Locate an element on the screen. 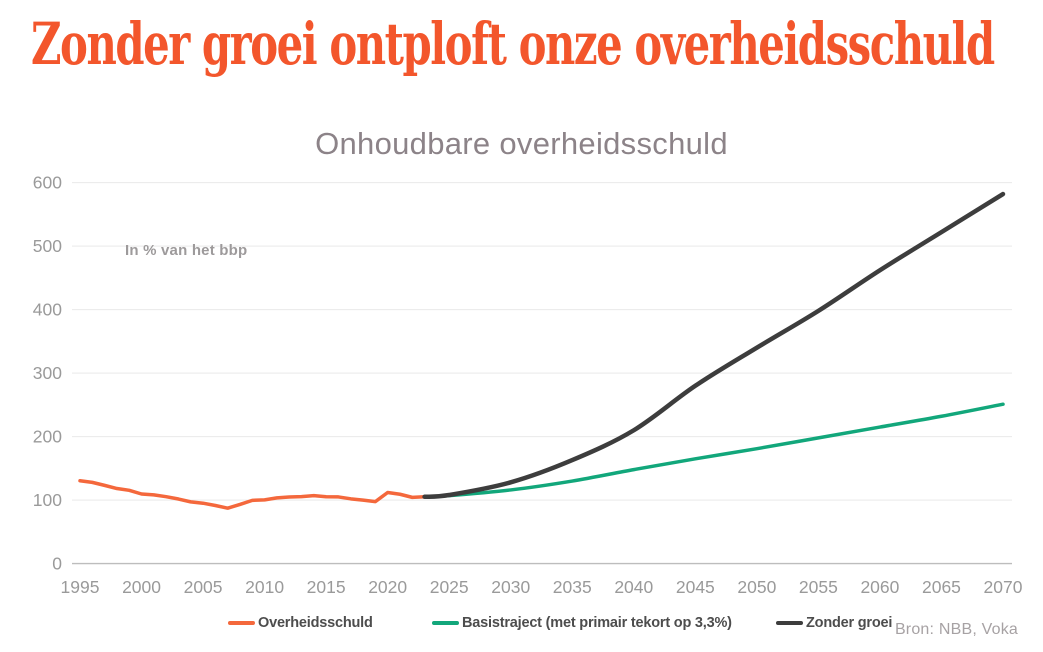 This screenshot has height=652, width=1043. x-tick-label: 2010 is located at coordinates (264, 587).